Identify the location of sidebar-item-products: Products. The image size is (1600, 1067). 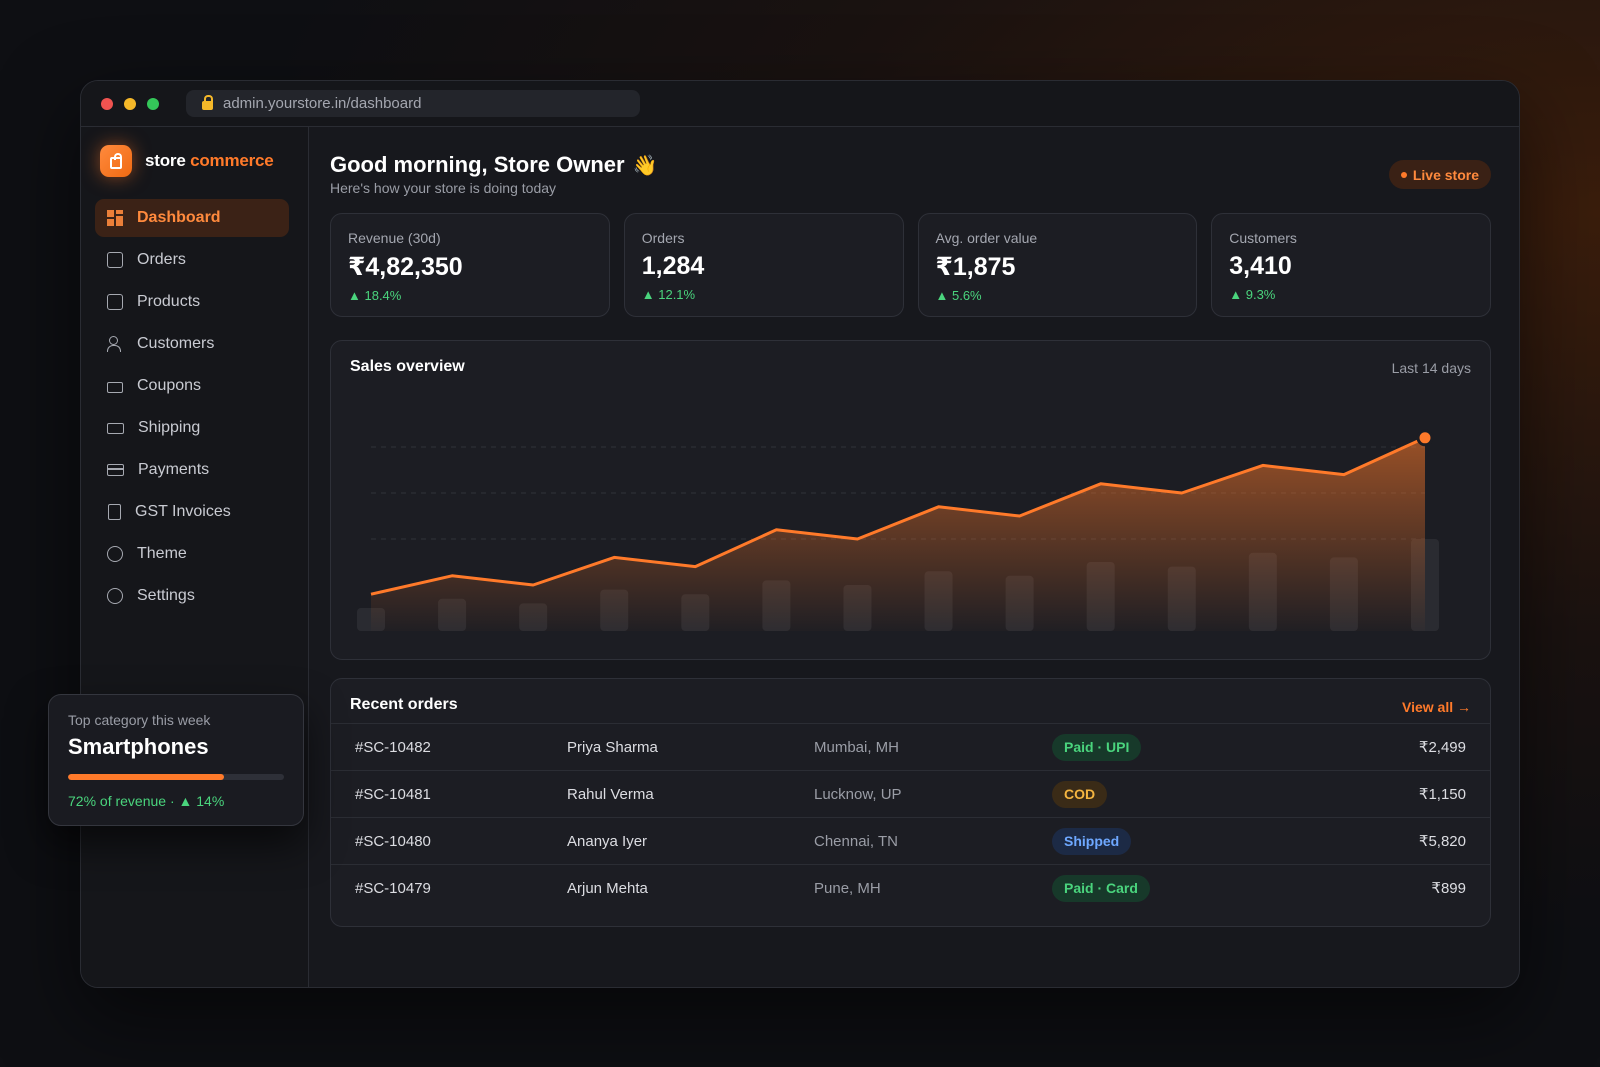
(192, 302).